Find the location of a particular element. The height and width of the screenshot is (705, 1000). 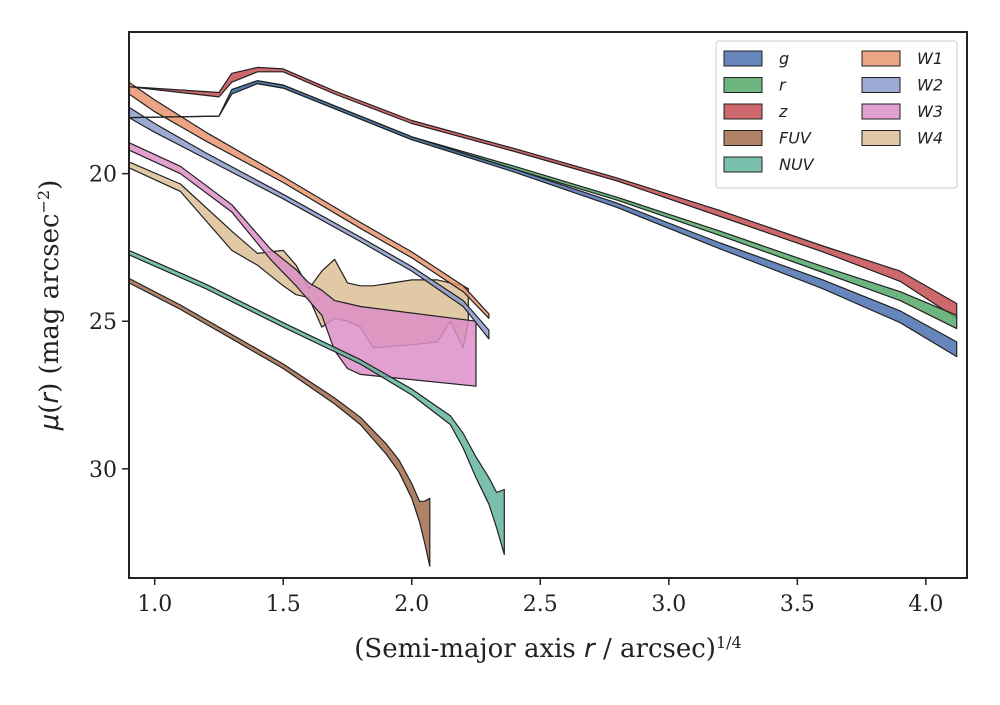

series-band-fuv is located at coordinates (279, 422).